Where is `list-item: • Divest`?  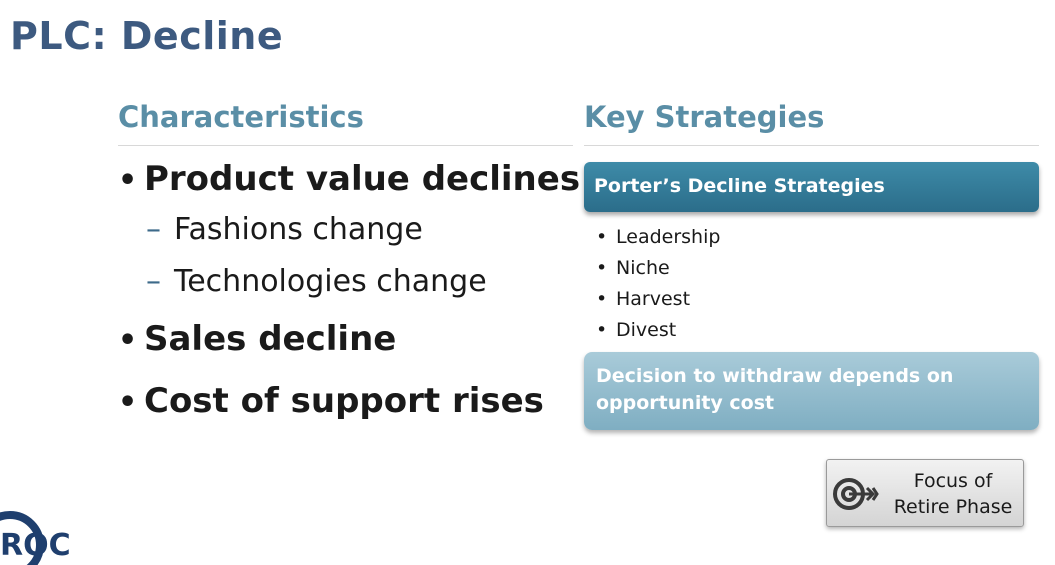 list-item: • Divest is located at coordinates (658, 330).